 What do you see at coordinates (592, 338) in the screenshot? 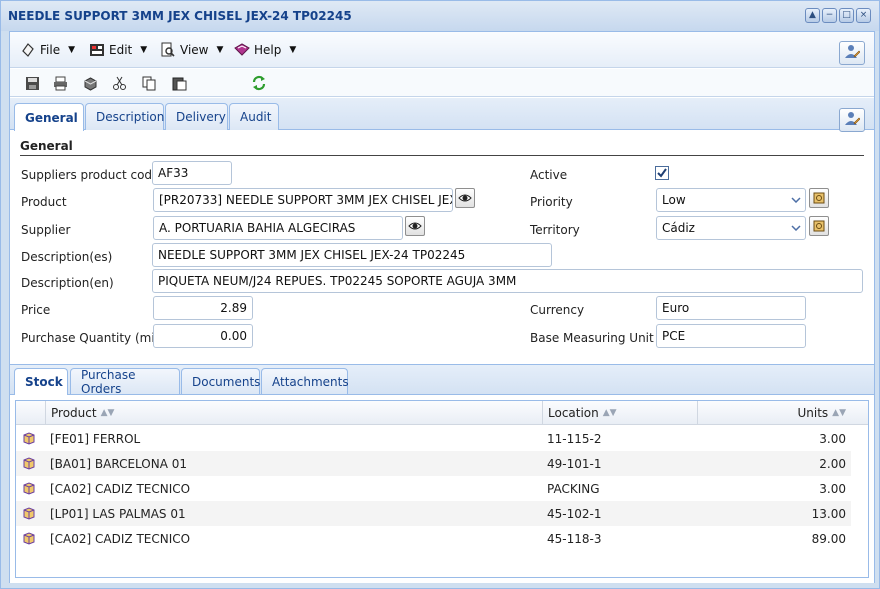
I see `base-measuring-unit-label: Base Measuring Unit` at bounding box center [592, 338].